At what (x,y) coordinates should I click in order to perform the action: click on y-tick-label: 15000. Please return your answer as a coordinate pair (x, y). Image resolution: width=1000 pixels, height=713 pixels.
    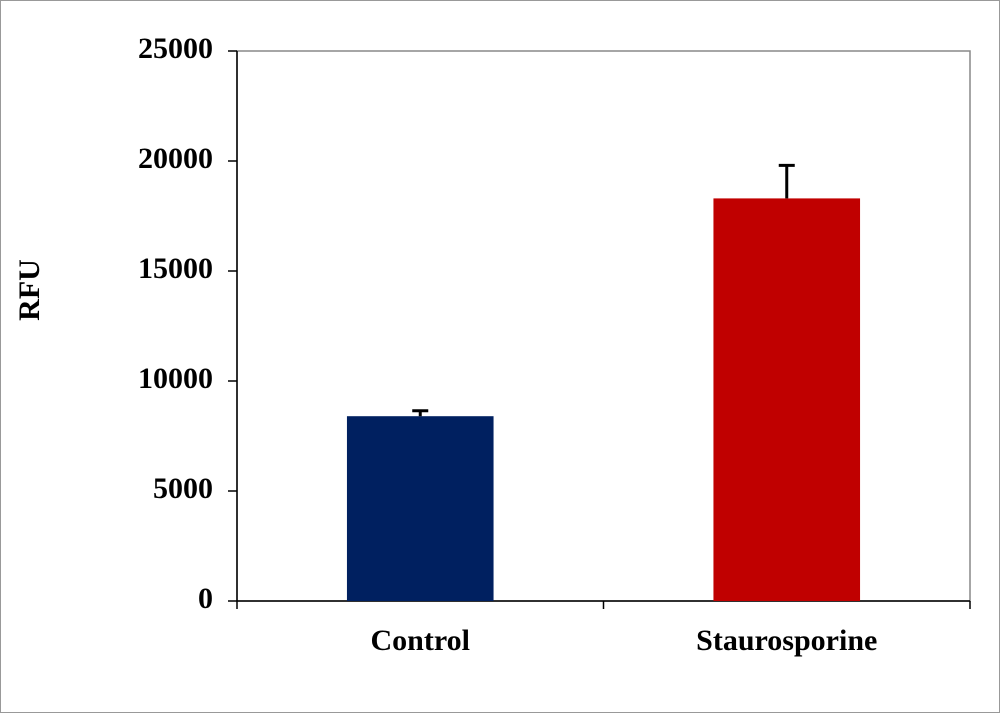
    Looking at the image, I should click on (175, 268).